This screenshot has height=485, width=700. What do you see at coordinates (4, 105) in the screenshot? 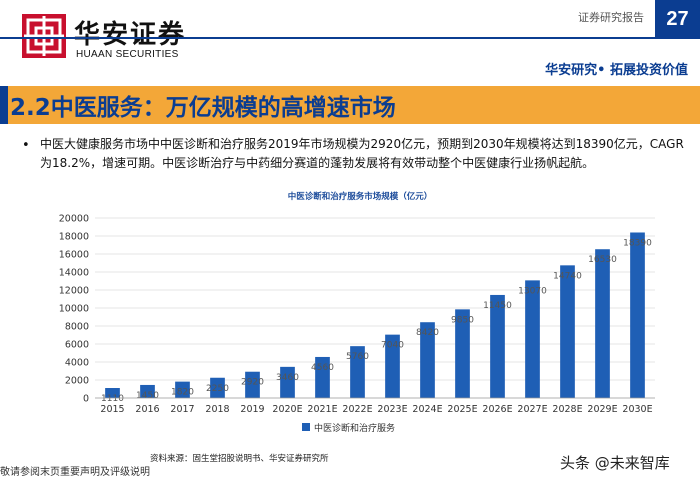
I see `title-accent-stripe` at bounding box center [4, 105].